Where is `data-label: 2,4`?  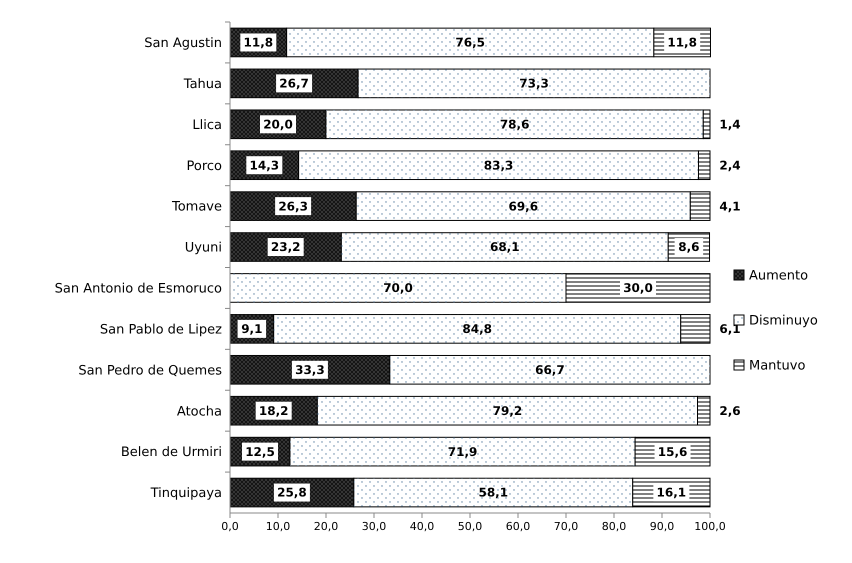
data-label: 2,4 is located at coordinates (730, 165).